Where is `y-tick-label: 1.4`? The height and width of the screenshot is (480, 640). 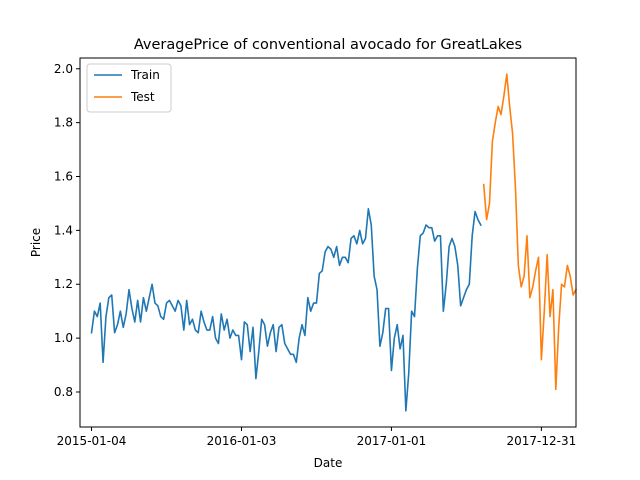
y-tick-label: 1.4 is located at coordinates (63, 230).